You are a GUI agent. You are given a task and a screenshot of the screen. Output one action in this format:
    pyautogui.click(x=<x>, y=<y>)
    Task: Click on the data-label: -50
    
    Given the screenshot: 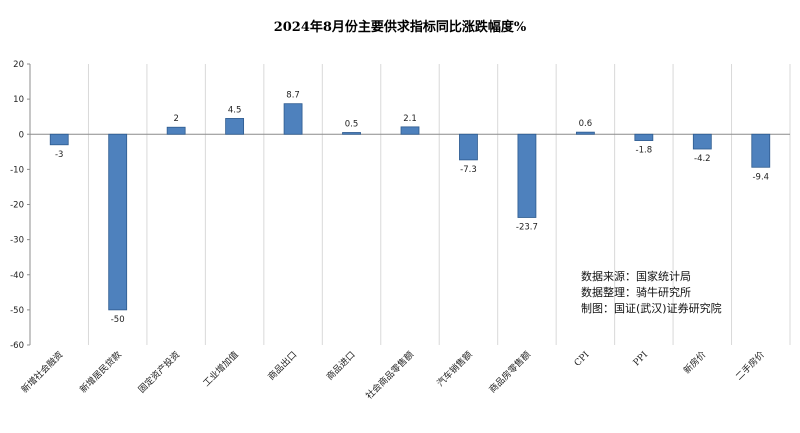 What is the action you would take?
    pyautogui.click(x=118, y=320)
    